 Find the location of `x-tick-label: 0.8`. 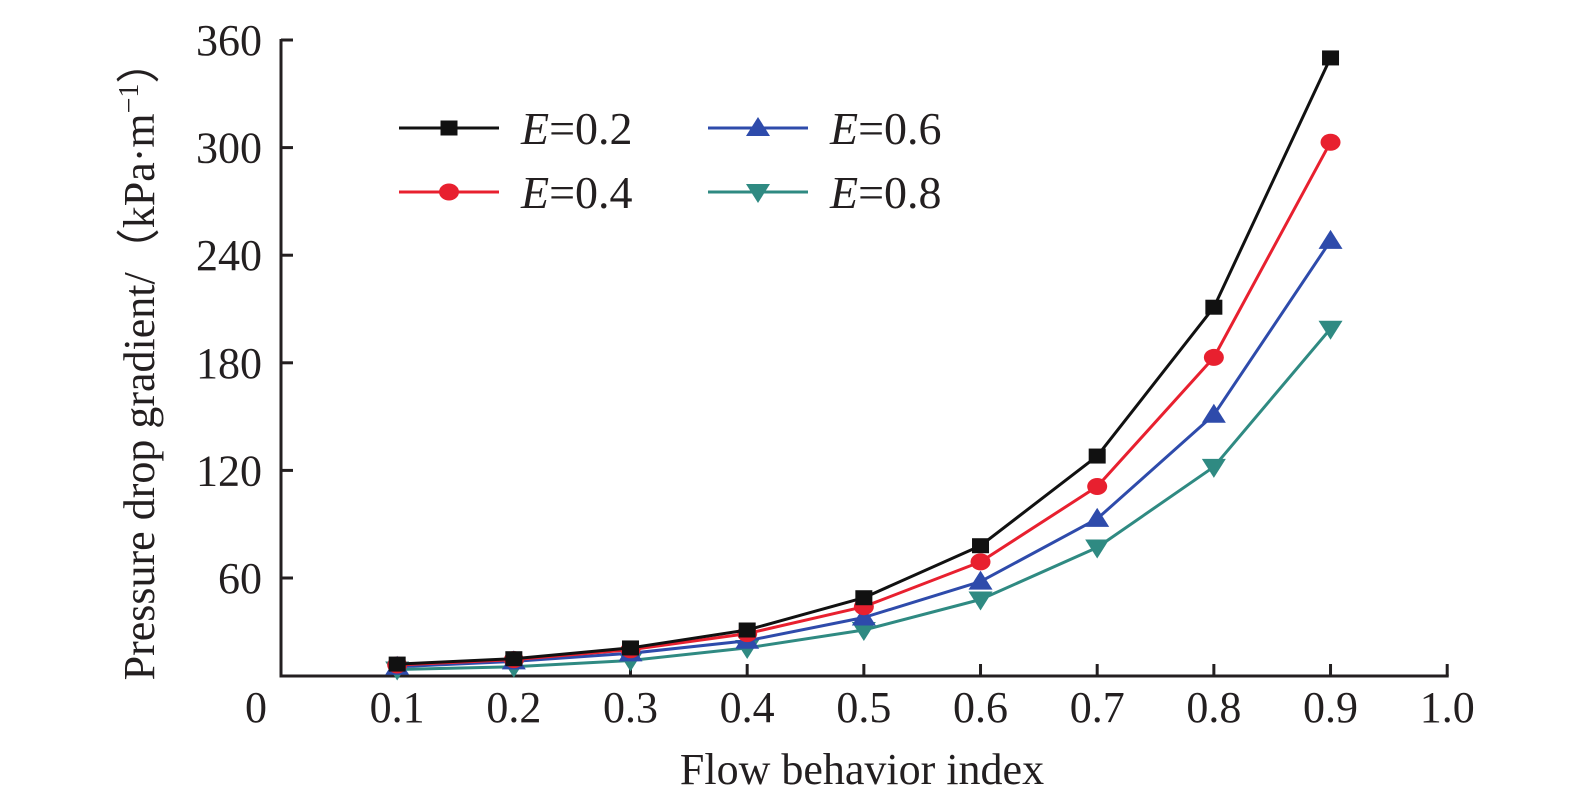

x-tick-label: 0.8 is located at coordinates (1213, 707).